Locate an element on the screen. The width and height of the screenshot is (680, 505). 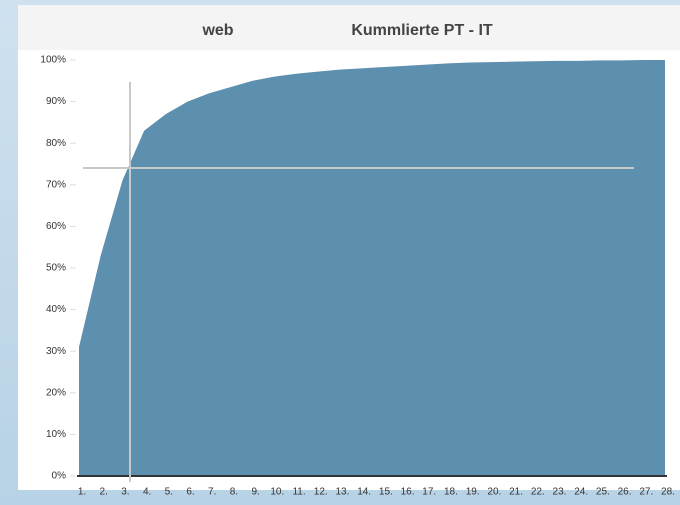
x-tick-label: 23. is located at coordinates (560, 492).